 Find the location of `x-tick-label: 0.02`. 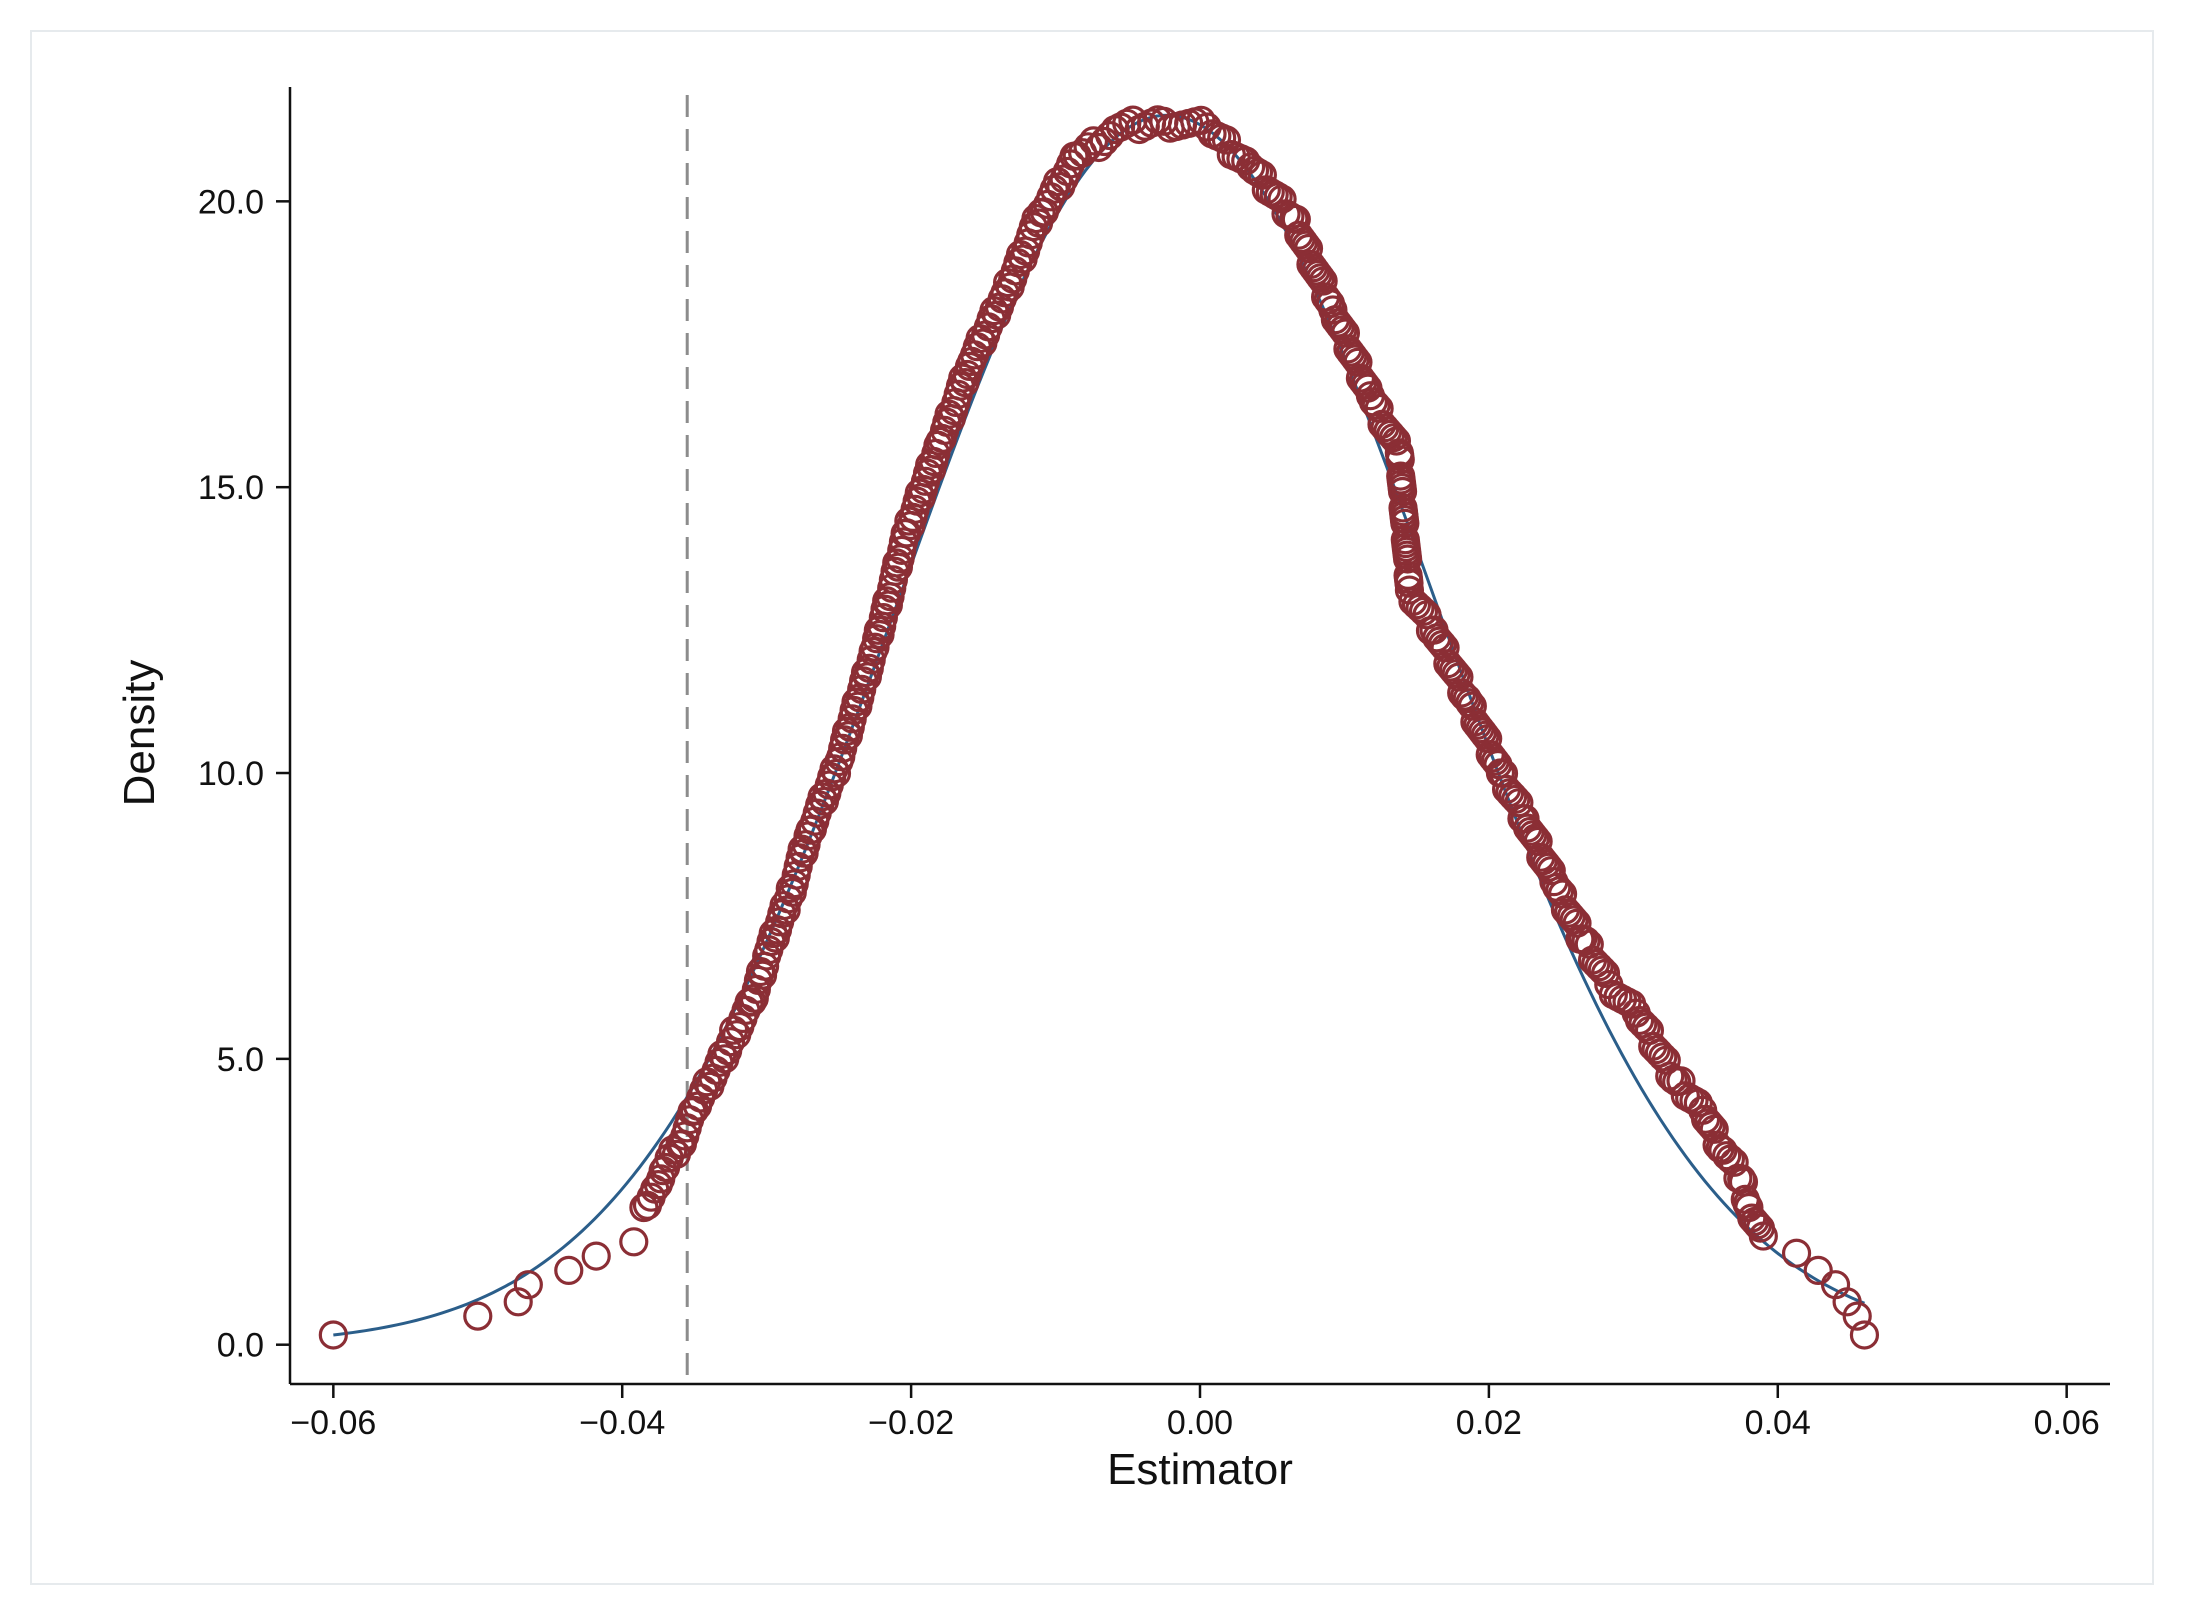

x-tick-label: 0.02 is located at coordinates (1489, 1423).